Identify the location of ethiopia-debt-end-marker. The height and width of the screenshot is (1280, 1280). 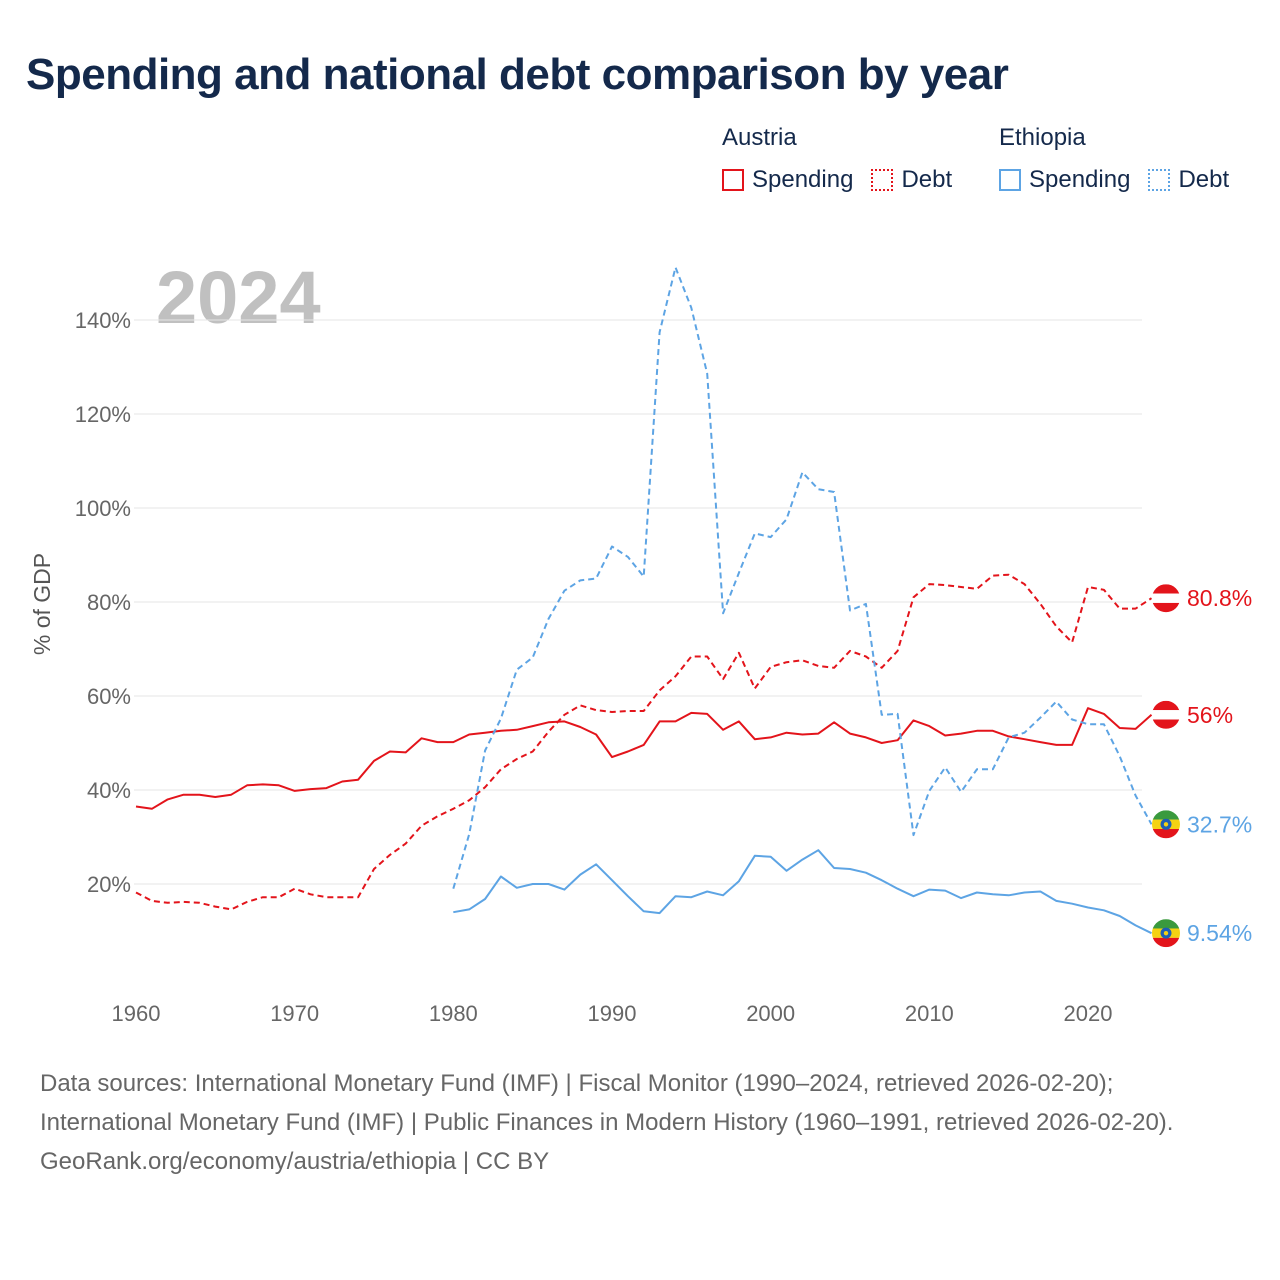
(1166, 824).